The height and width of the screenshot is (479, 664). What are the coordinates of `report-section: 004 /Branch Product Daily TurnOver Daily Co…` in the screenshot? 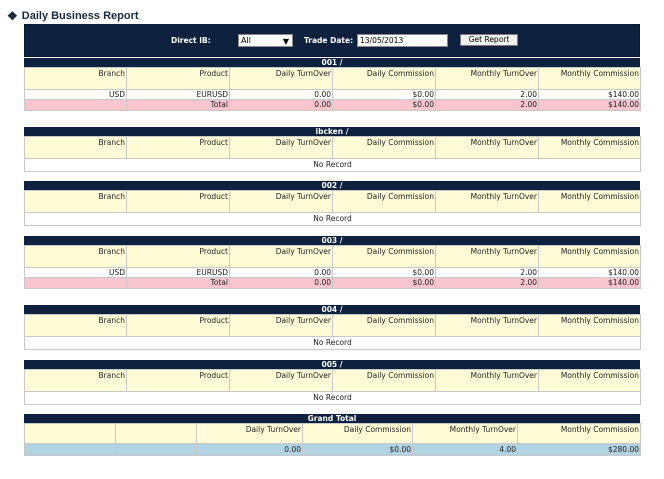 It's located at (332, 327).